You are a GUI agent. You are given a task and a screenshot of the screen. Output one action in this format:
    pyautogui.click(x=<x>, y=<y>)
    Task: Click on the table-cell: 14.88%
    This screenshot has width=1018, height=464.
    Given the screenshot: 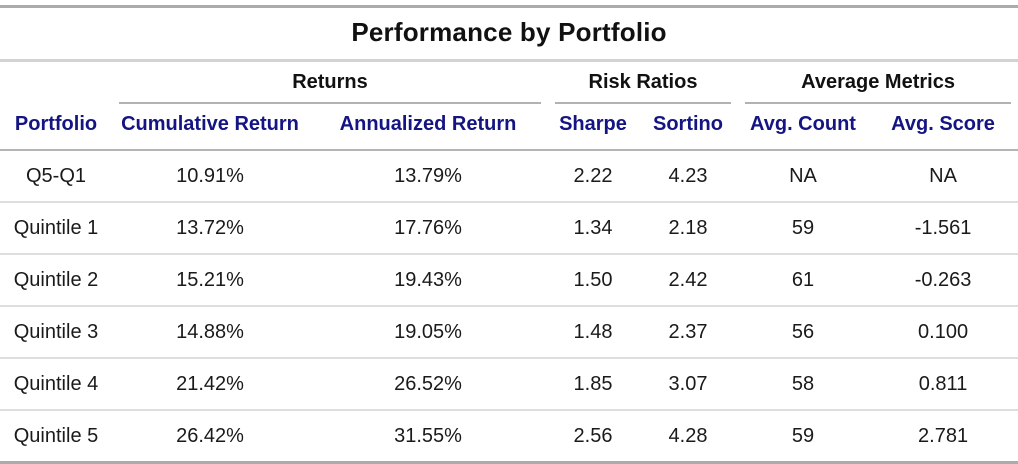 What is the action you would take?
    pyautogui.click(x=210, y=332)
    